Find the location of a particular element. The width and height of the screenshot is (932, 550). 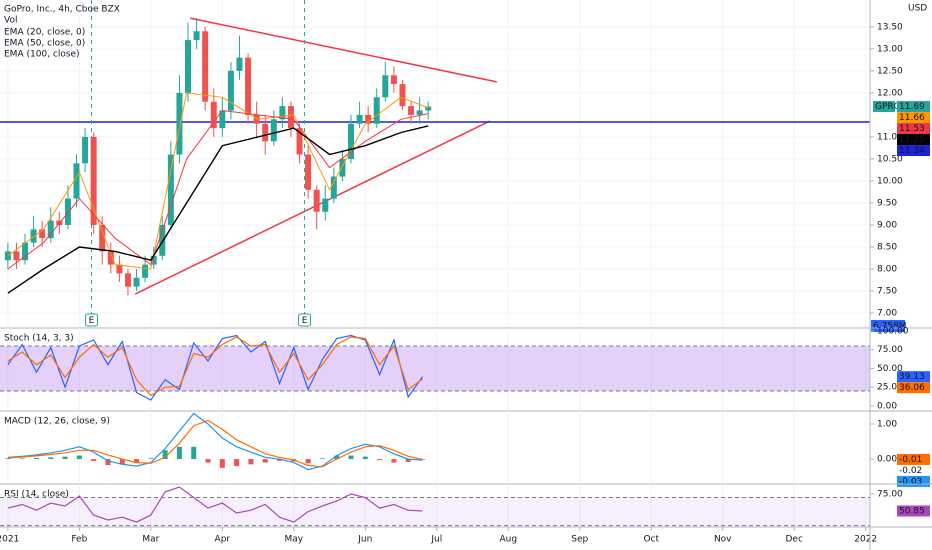

volume-label-box is located at coordinates (888, 326).